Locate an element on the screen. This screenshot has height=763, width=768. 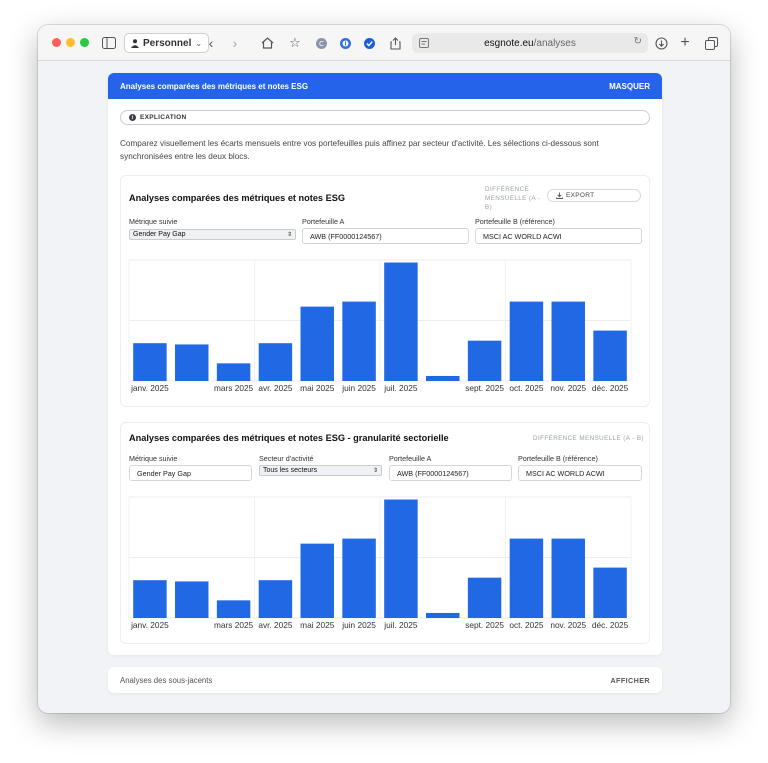
reader-icon is located at coordinates (424, 43).